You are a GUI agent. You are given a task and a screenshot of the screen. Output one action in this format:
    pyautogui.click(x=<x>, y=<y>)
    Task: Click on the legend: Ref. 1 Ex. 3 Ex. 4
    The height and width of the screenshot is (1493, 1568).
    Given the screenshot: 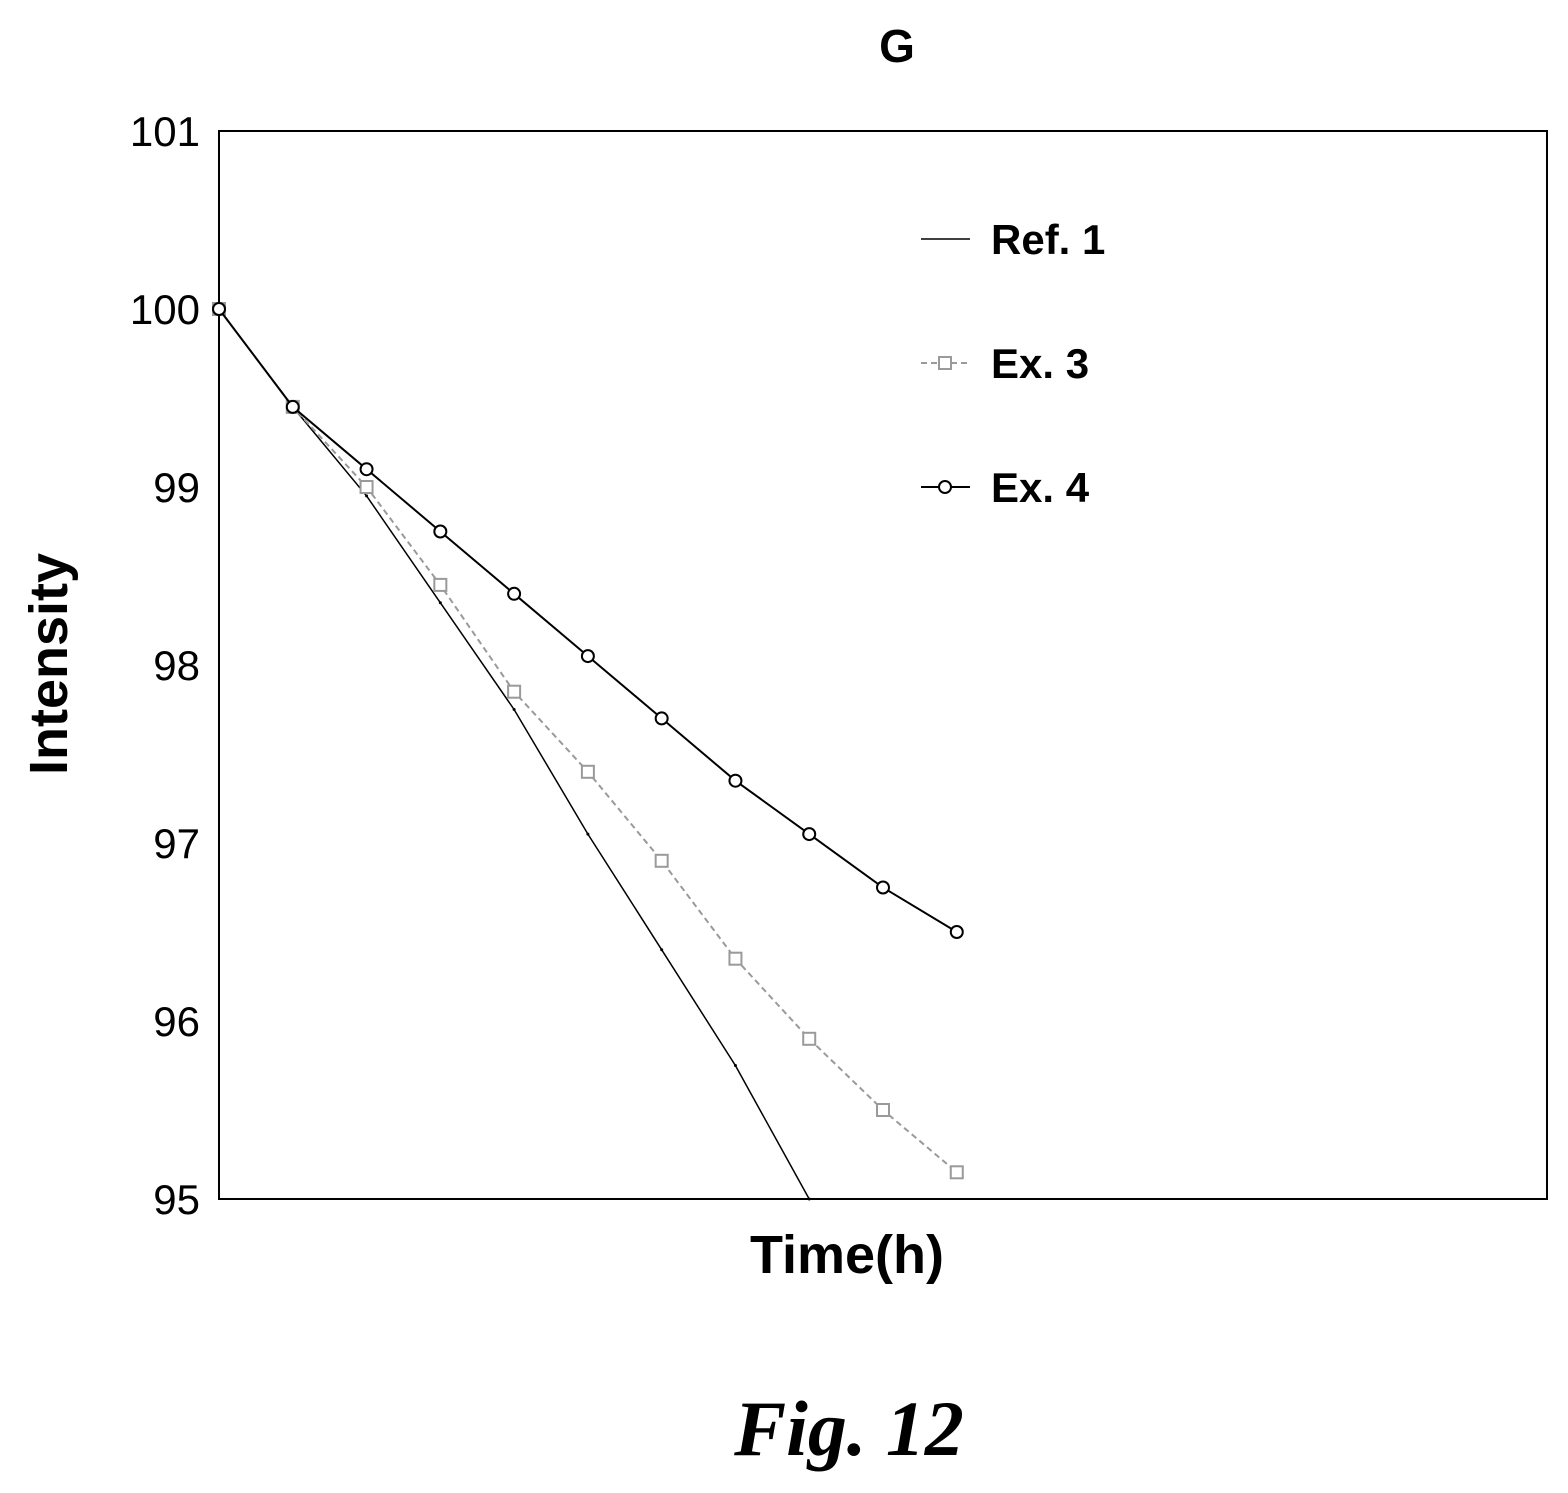 What is the action you would take?
    pyautogui.click(x=1013, y=363)
    